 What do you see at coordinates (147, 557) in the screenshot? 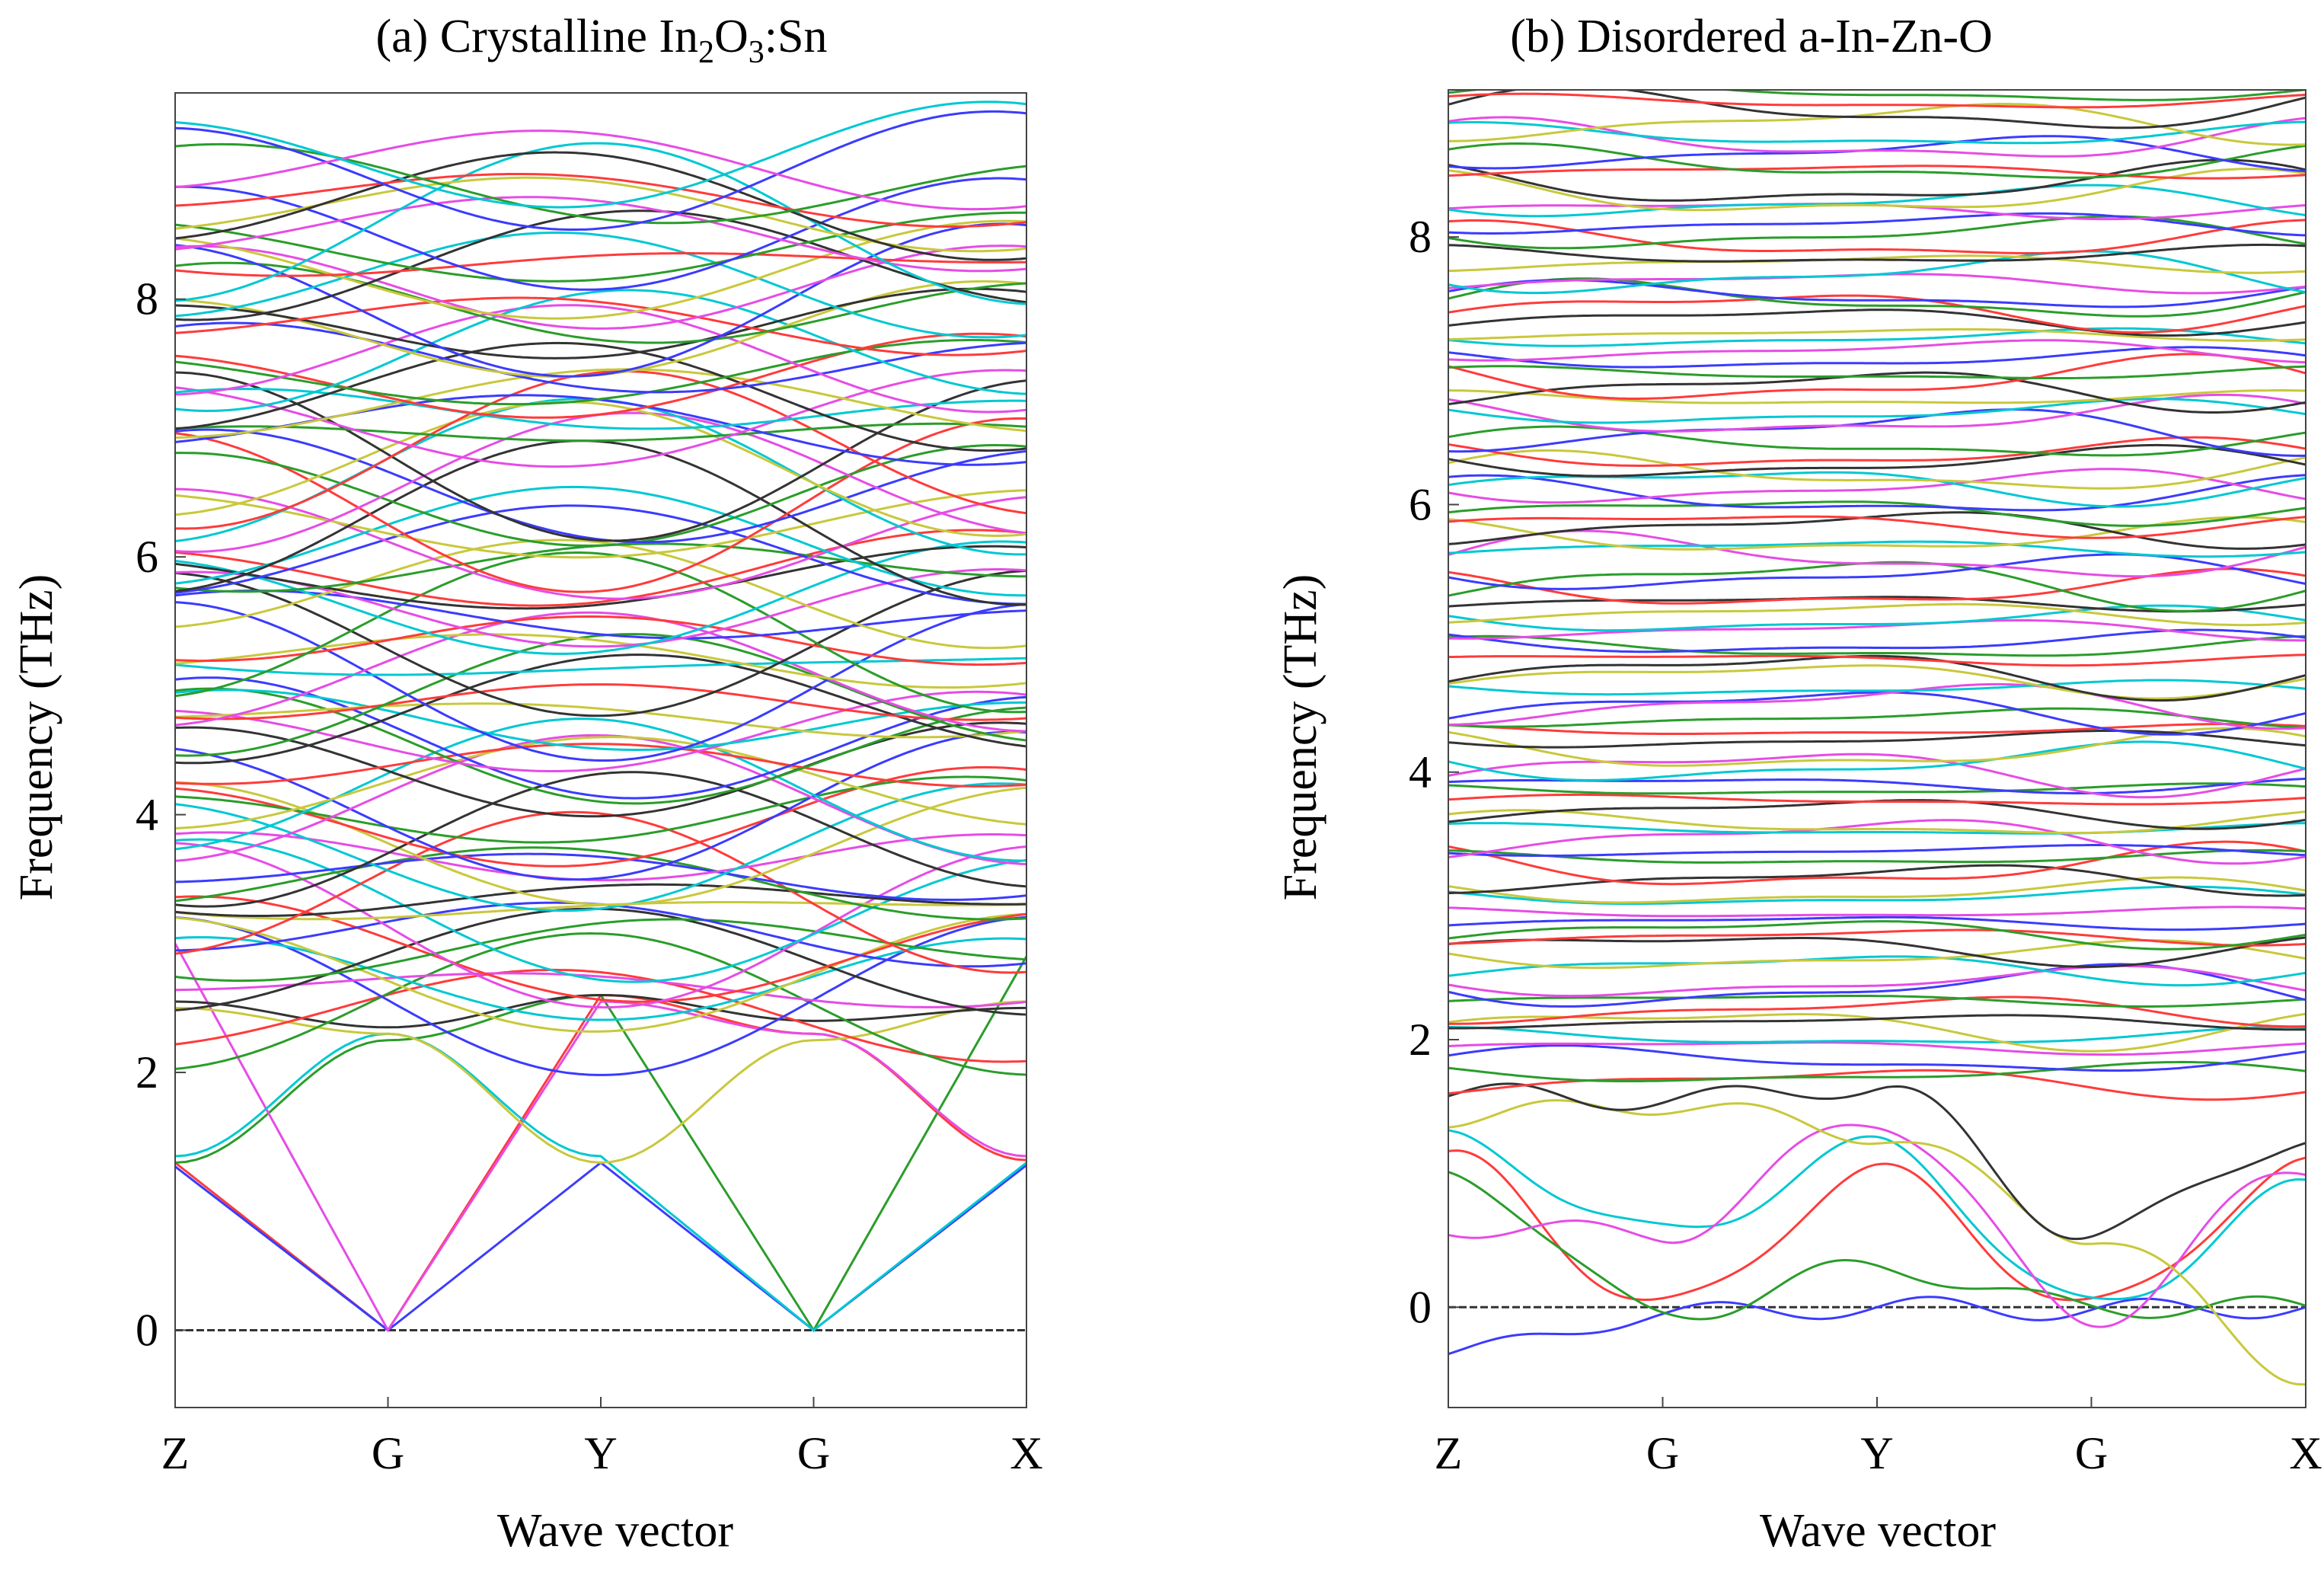
I see `panel-a-y-tick-label: 6` at bounding box center [147, 557].